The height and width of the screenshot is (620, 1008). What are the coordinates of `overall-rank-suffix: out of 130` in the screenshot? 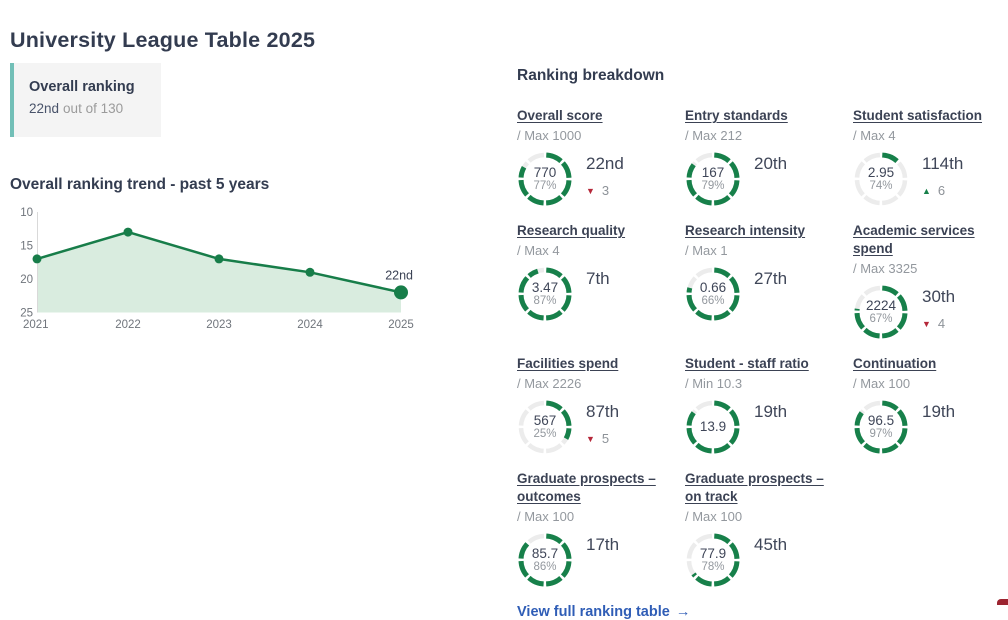 It's located at (93, 108).